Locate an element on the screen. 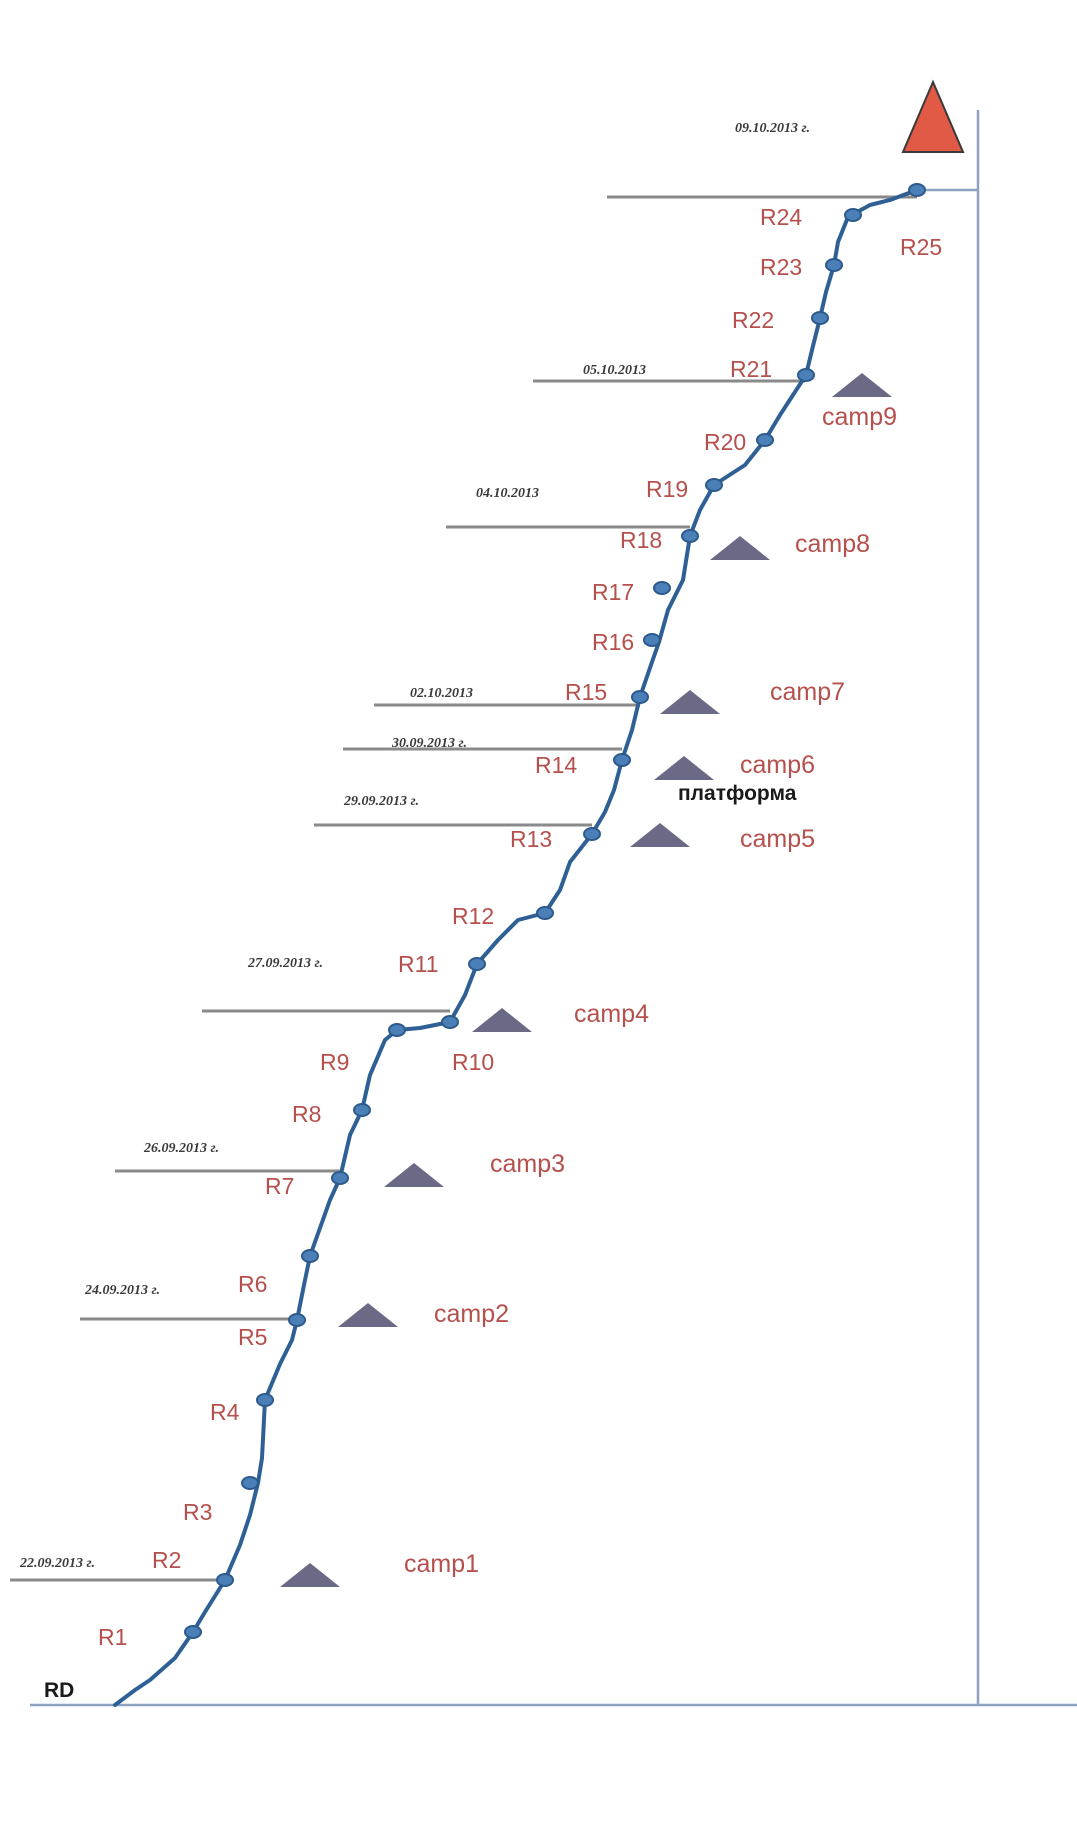 The width and height of the screenshot is (1077, 1824). camp1-tent-icon is located at coordinates (310, 1575).